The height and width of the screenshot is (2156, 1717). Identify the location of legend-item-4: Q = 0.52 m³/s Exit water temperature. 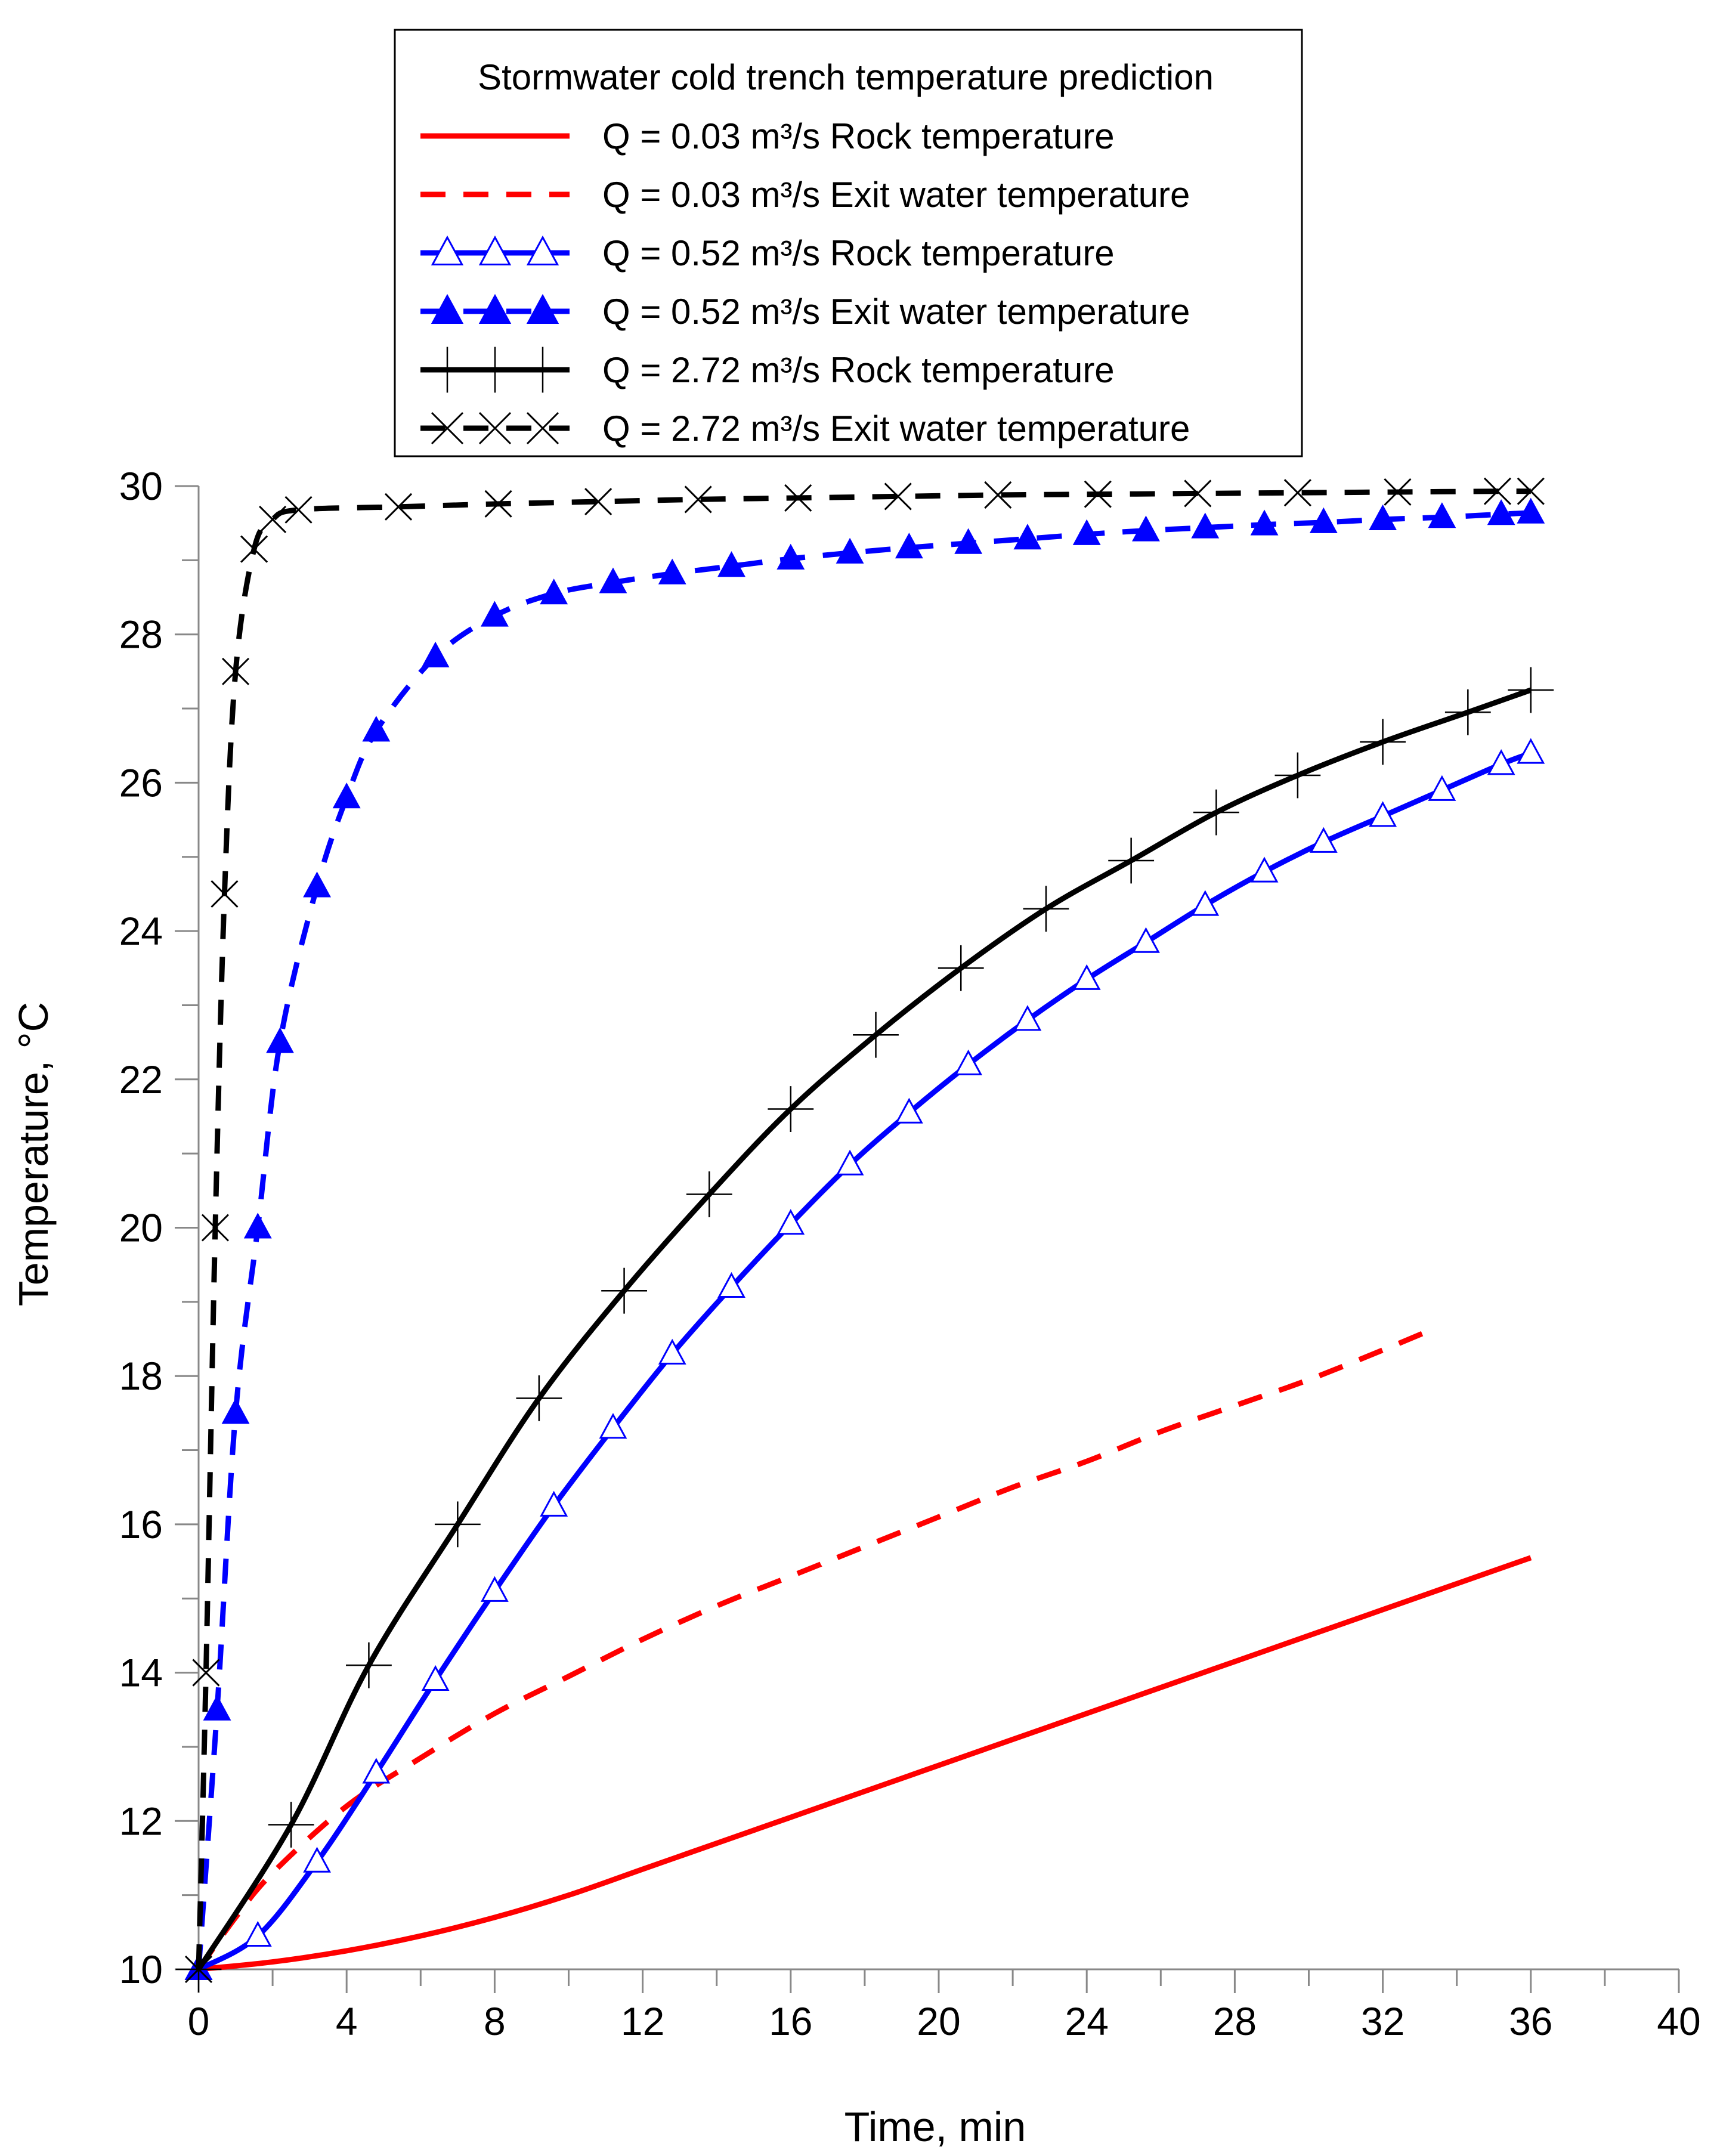
(805, 312).